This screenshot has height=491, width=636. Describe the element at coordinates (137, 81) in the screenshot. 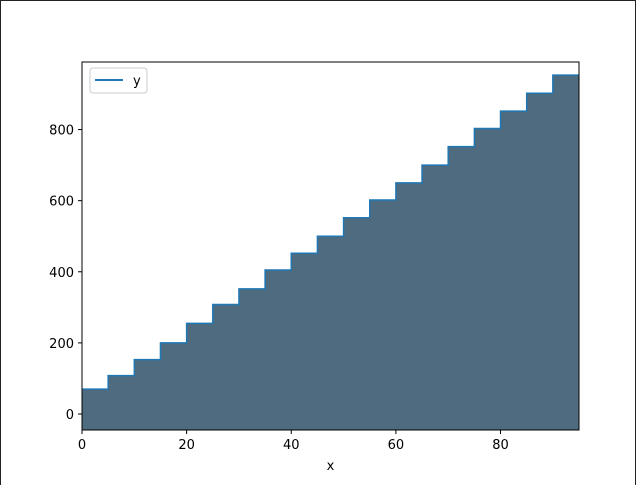

I see `legend-label: y` at that location.